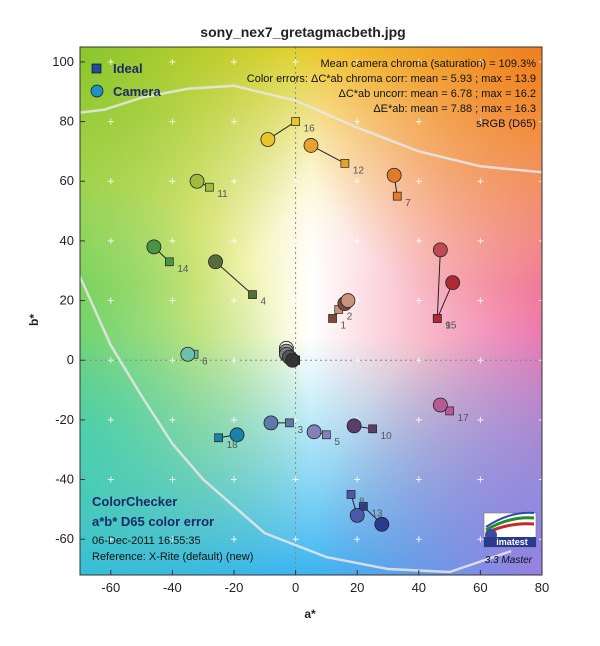  I want to click on legend-ideal-label: Ideal, so click(128, 68).